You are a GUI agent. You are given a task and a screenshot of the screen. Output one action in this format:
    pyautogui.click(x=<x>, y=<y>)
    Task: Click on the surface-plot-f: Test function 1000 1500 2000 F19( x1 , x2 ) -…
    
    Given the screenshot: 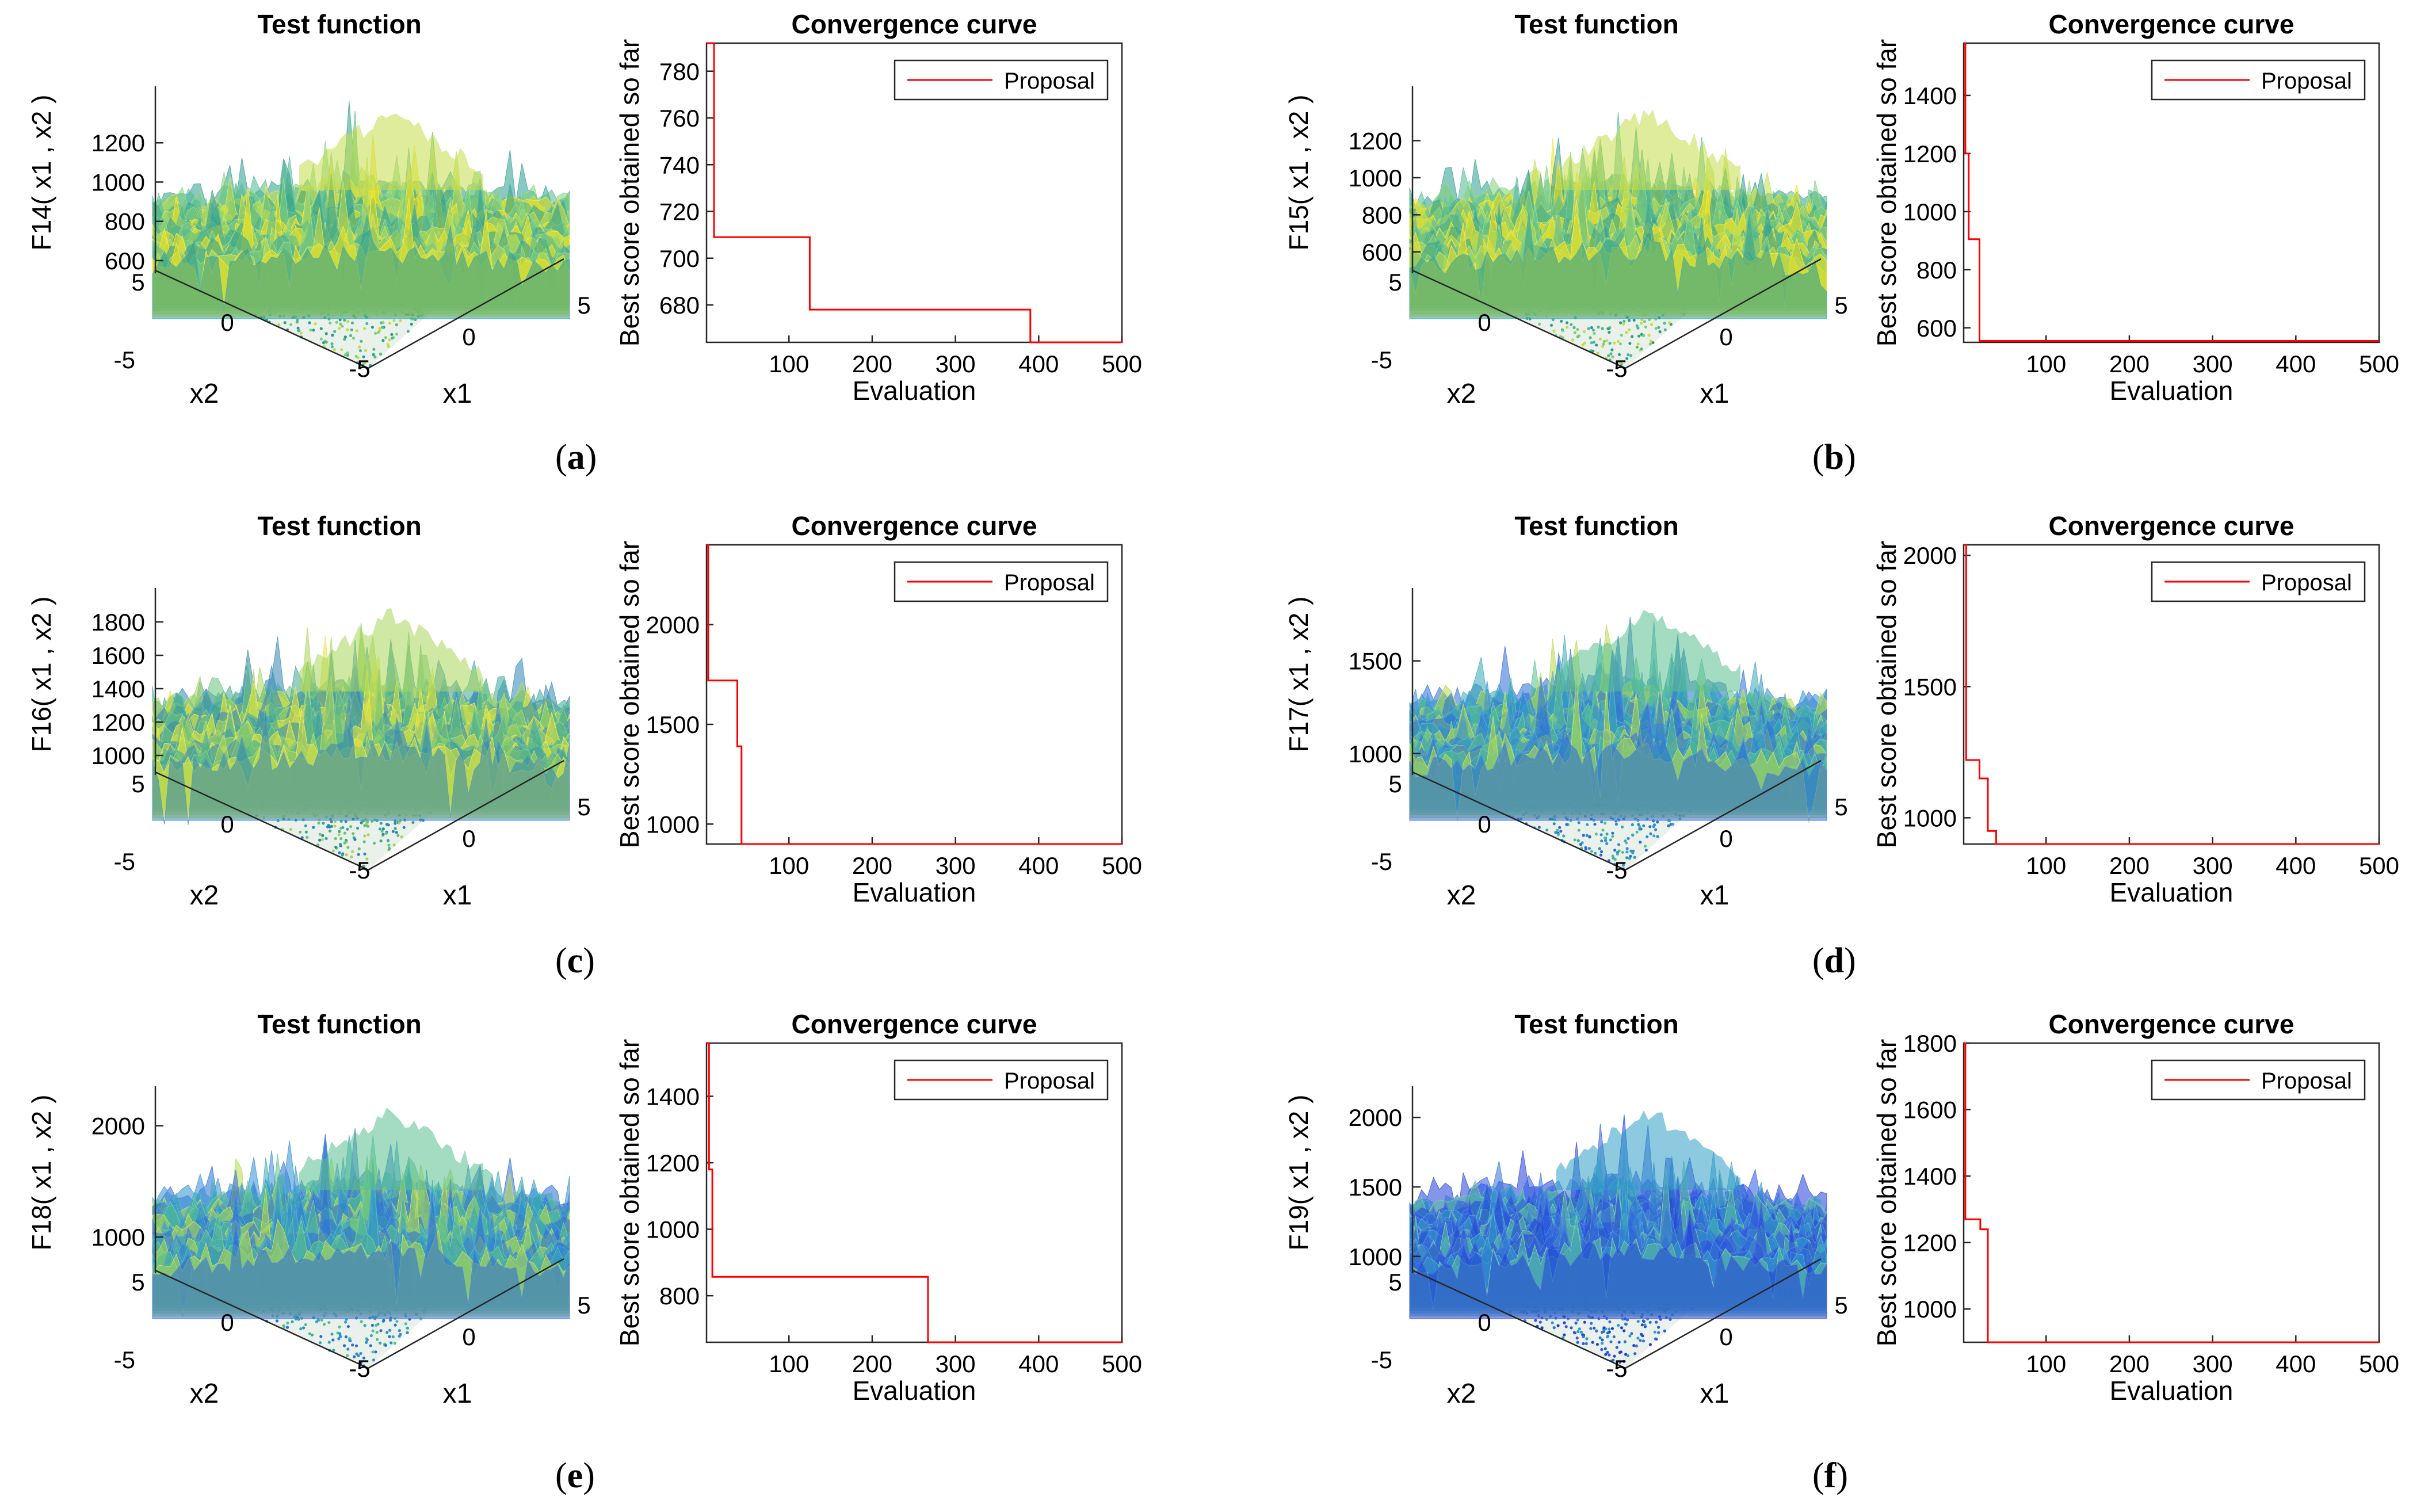 What is the action you would take?
    pyautogui.click(x=1566, y=1209)
    